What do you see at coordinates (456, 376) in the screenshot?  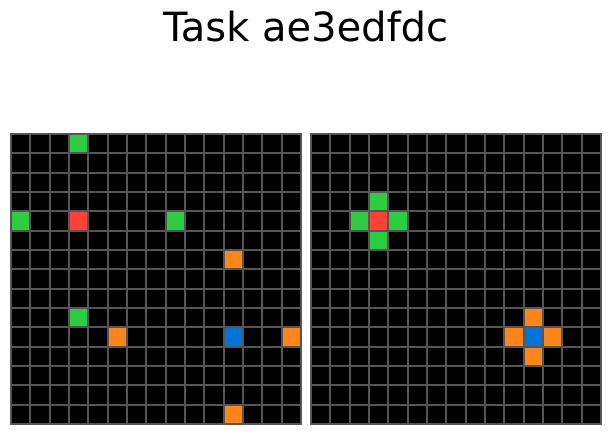 I see `output-cell-r12-c7` at bounding box center [456, 376].